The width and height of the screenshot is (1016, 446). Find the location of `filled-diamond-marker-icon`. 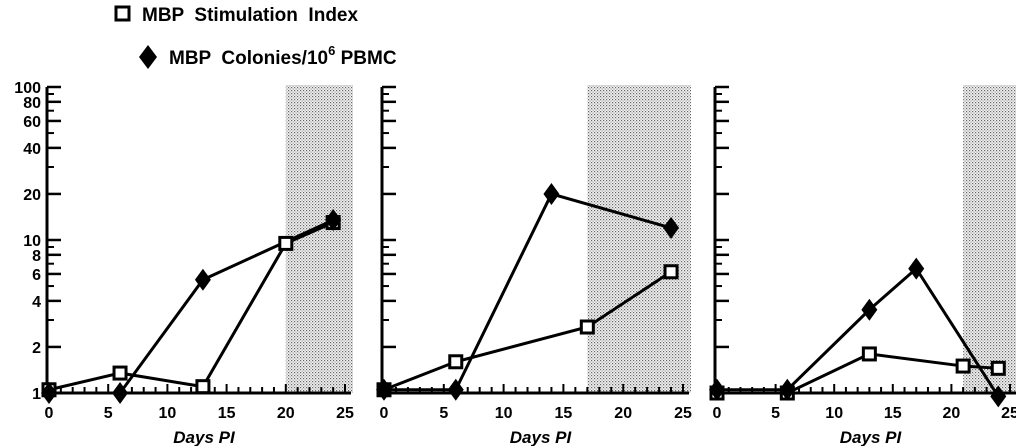

filled-diamond-marker-icon is located at coordinates (148, 57).